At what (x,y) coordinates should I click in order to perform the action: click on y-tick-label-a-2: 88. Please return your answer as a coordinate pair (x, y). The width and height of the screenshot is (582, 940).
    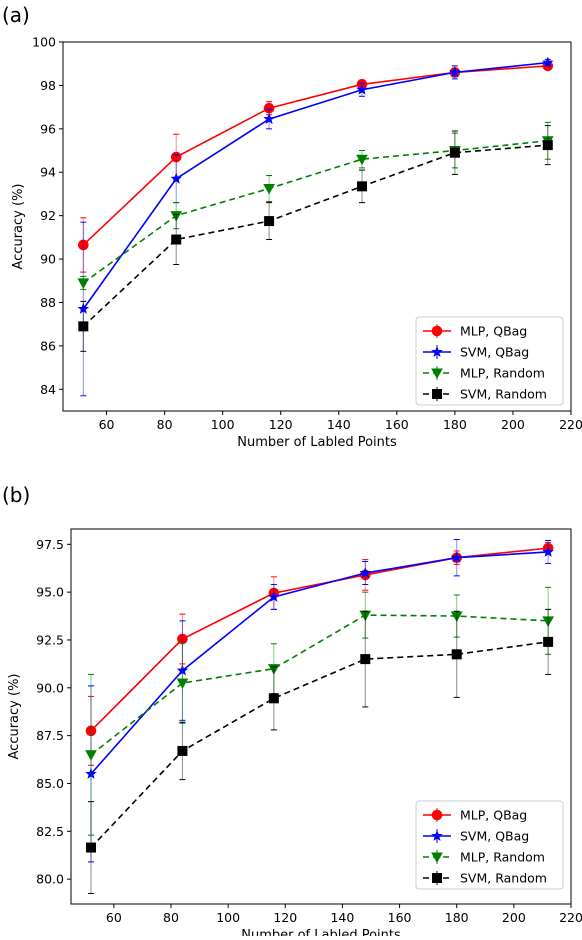
    Looking at the image, I should click on (48, 302).